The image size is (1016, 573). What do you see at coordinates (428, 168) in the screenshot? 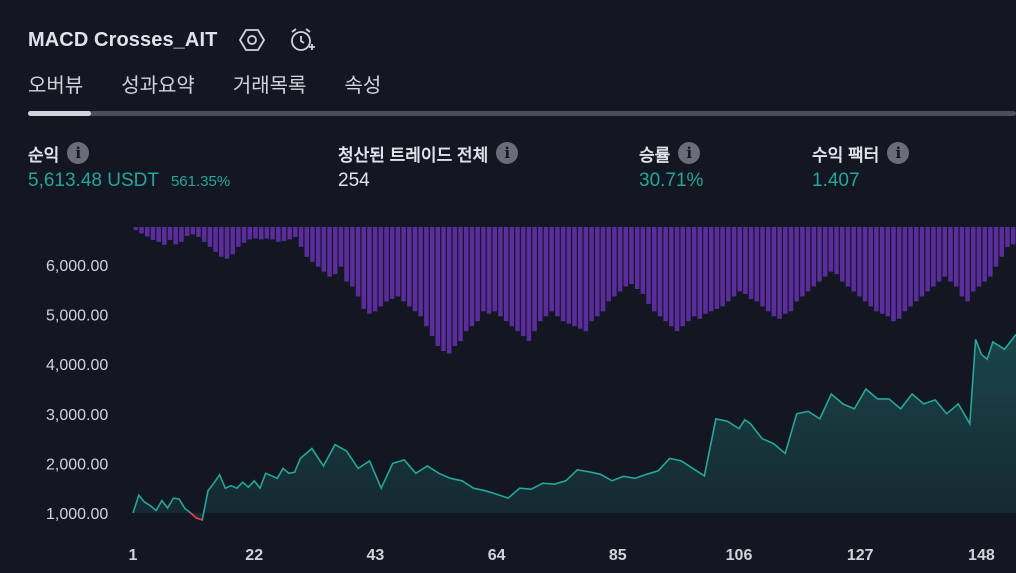
I see `metric-total-trades: 청산된 트레이드 전체 i 254` at bounding box center [428, 168].